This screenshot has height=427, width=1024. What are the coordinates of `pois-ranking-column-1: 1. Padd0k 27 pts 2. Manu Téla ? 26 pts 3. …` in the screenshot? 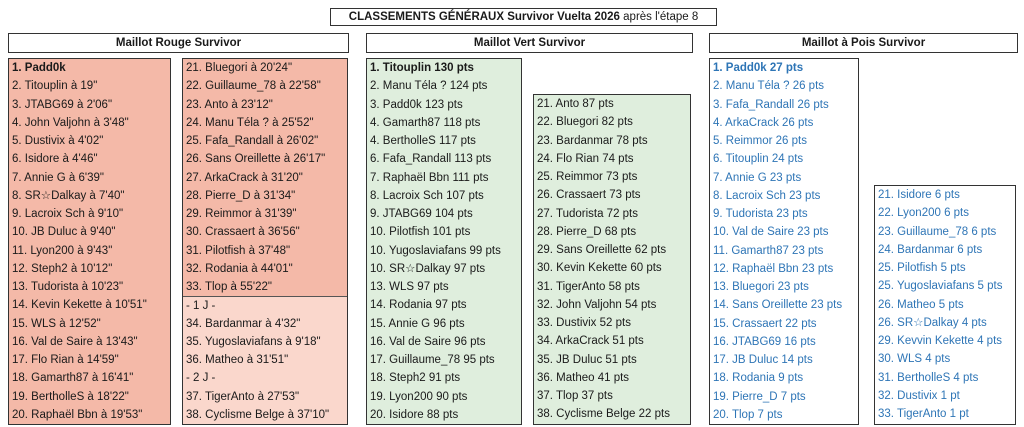 It's located at (784, 241).